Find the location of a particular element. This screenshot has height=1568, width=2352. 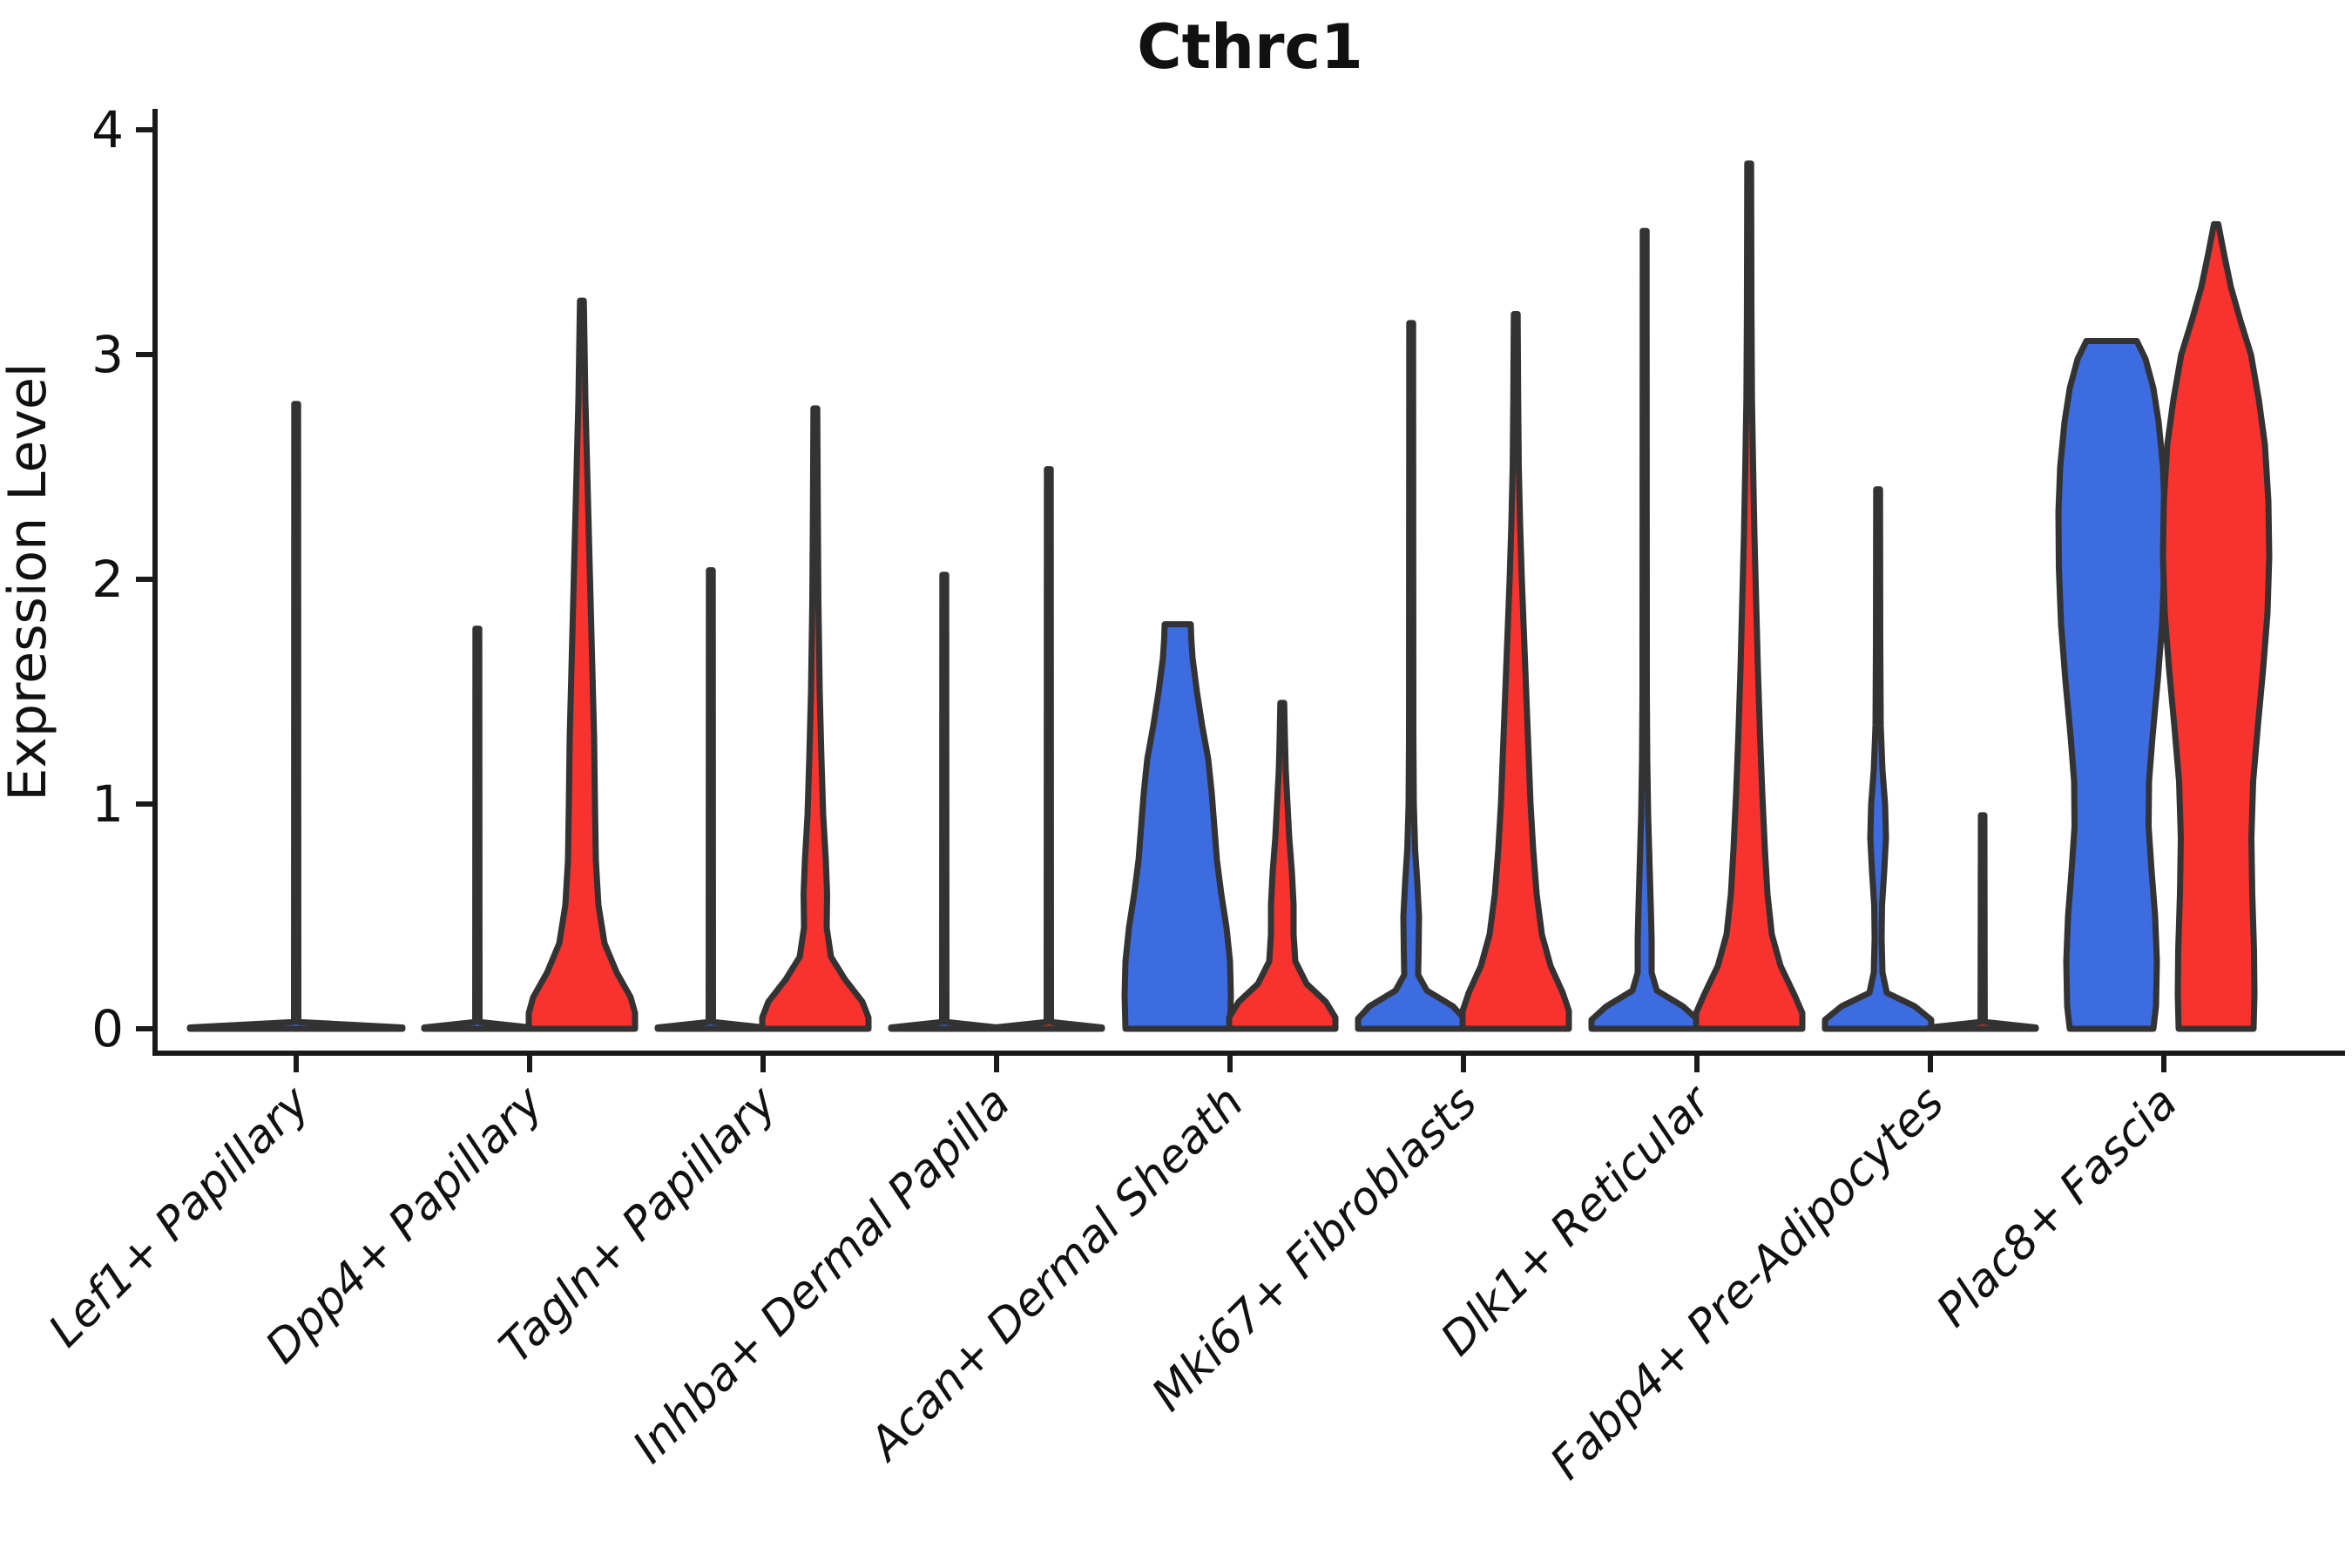

y-ticks: 0 1 2 3 4 is located at coordinates (123, 579).